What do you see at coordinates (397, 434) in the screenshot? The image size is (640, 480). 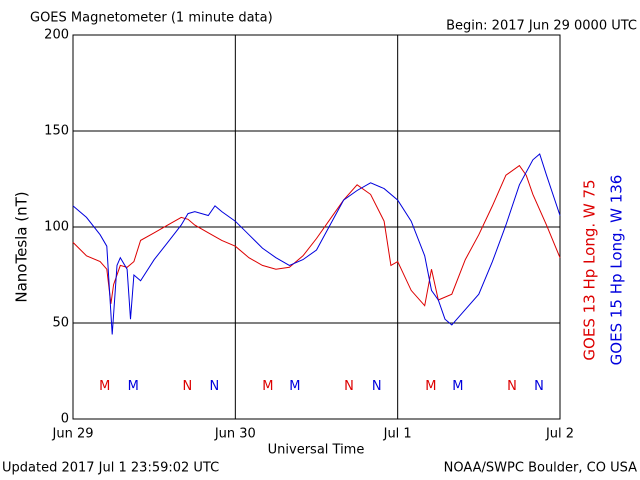 I see `x-tick-label: Jul 1` at bounding box center [397, 434].